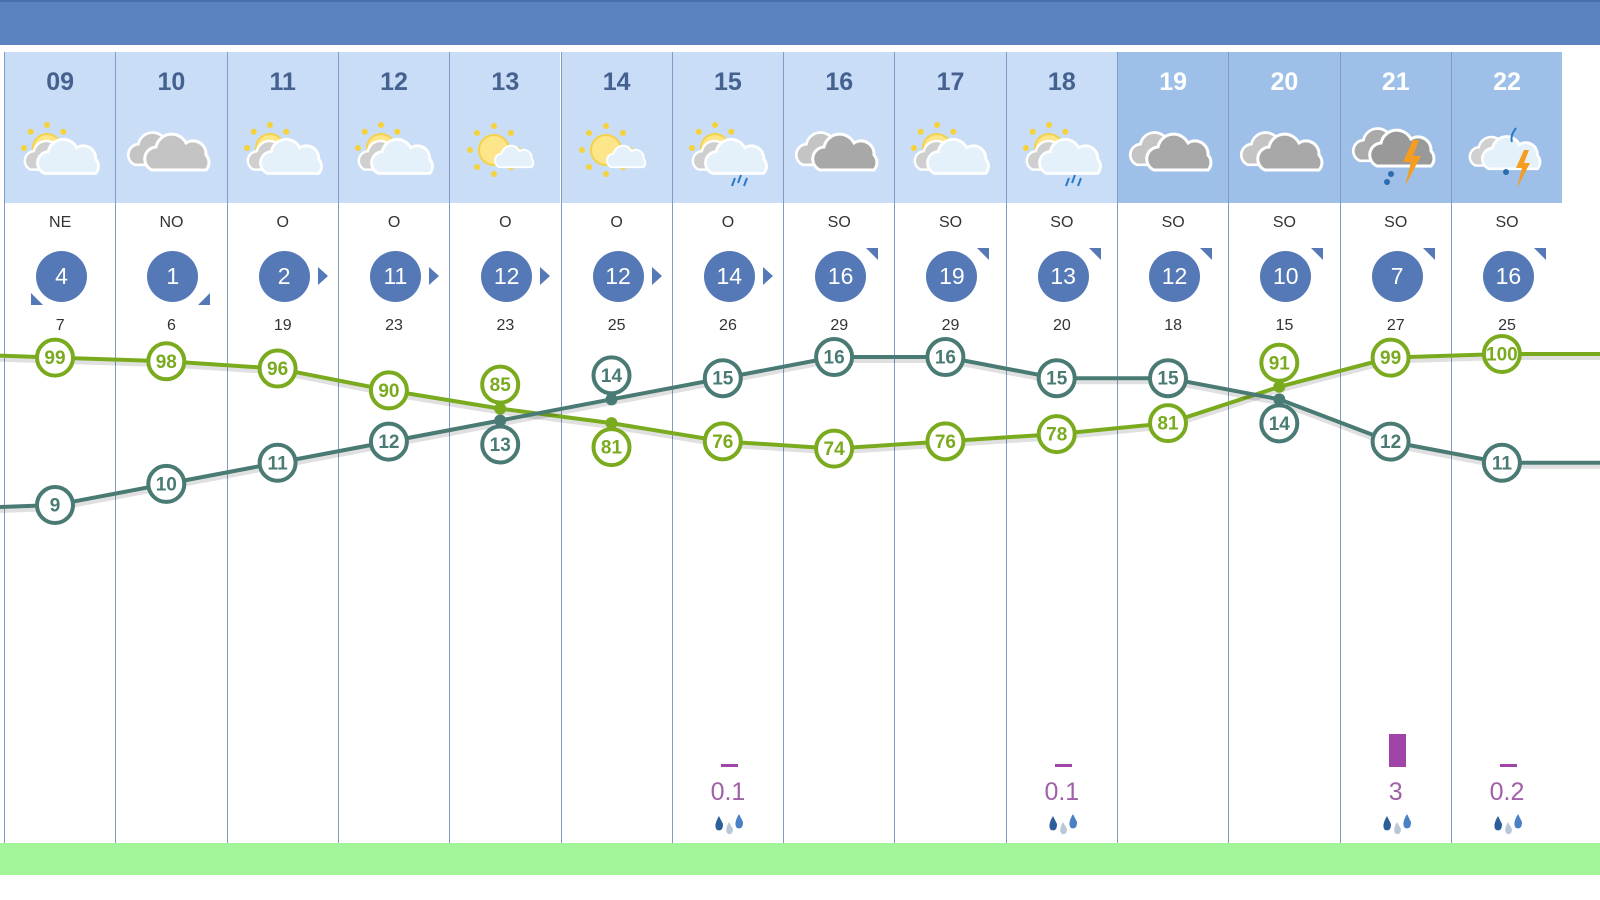 This screenshot has width=1600, height=900. What do you see at coordinates (393, 463) in the screenshot?
I see `day-column: 12 O 11 23` at bounding box center [393, 463].